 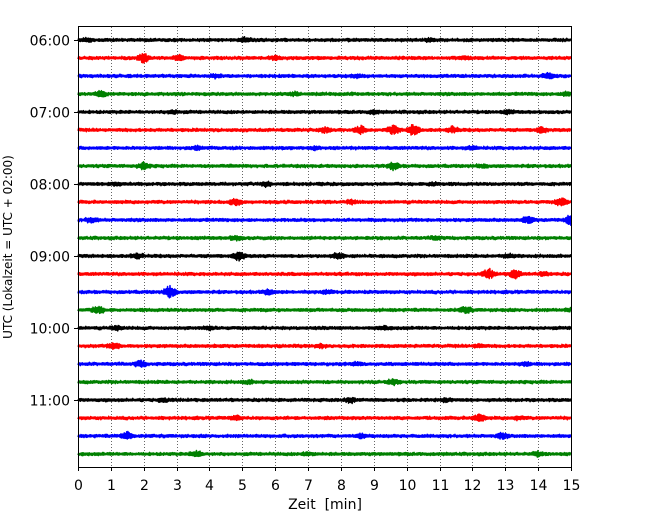 I want to click on x-tick-label: 8, so click(x=341, y=486).